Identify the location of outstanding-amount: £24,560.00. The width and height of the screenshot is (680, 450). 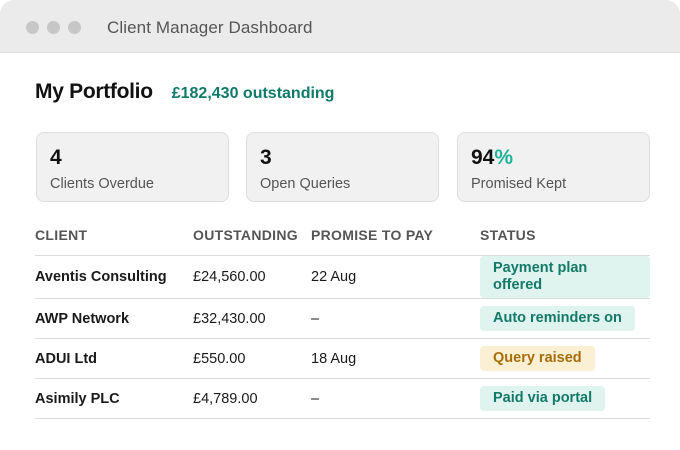
(252, 277).